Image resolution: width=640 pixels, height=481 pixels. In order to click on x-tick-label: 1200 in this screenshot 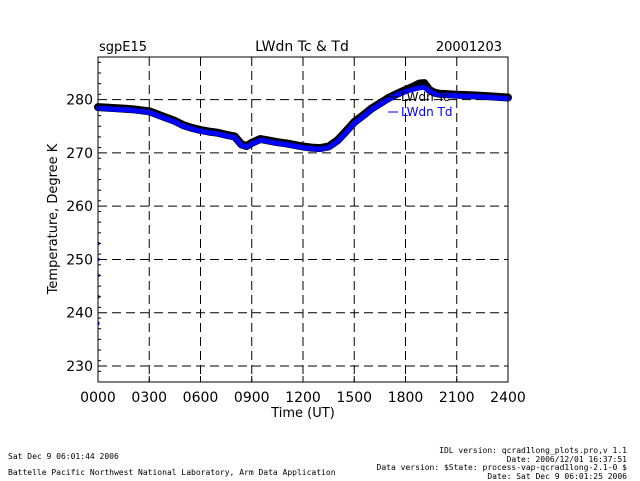, I will do `click(303, 398)`.